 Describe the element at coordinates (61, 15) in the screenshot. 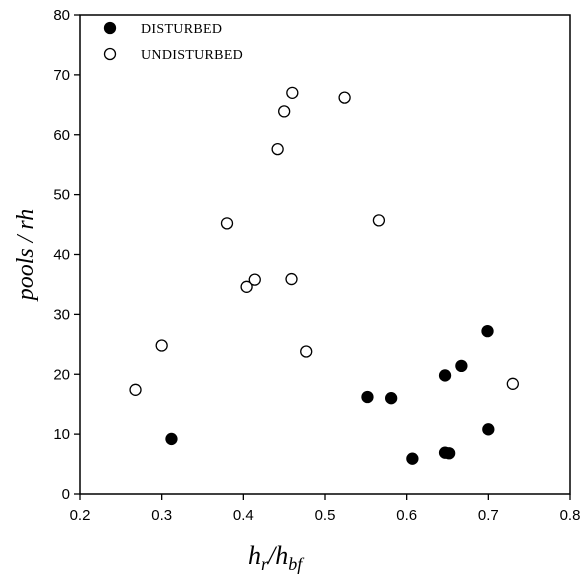

I see `y-tick-label: 80` at that location.